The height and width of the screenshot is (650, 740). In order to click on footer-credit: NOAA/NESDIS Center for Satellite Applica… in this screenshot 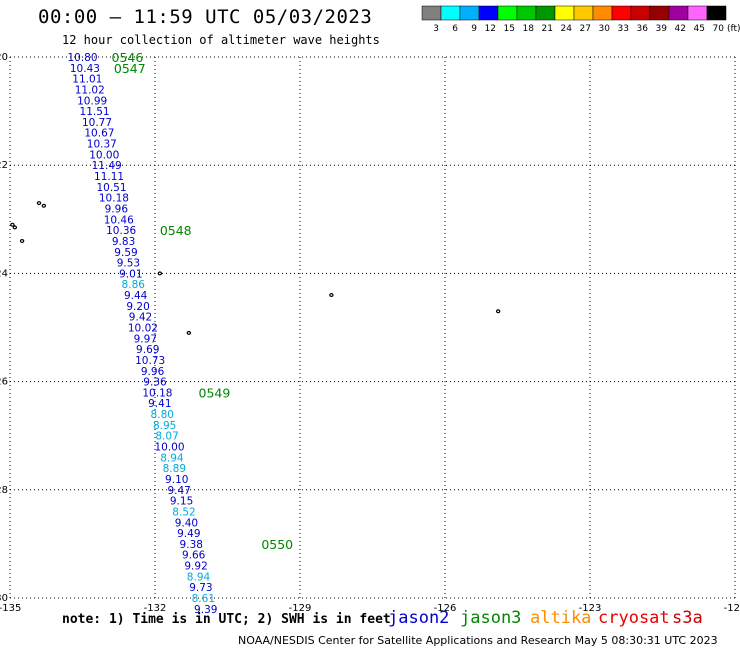, I will do `click(478, 640)`.